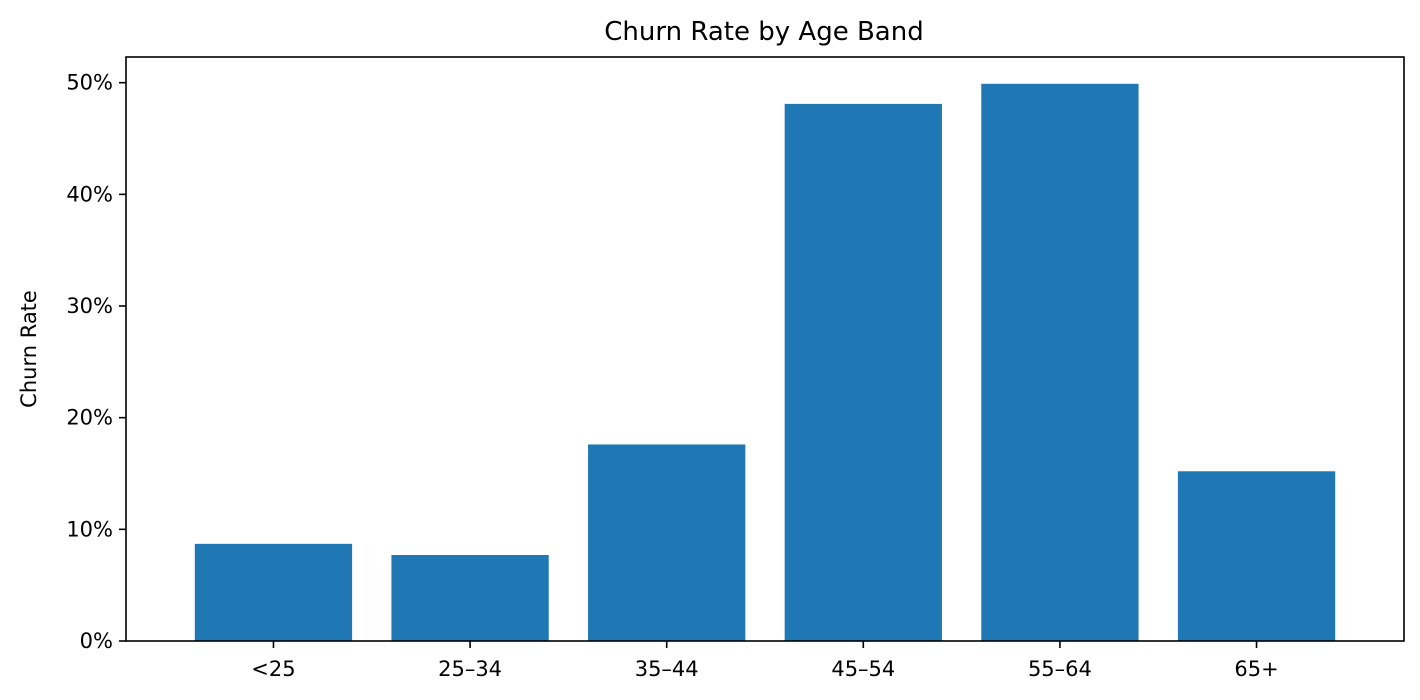 This screenshot has width=1420, height=700. What do you see at coordinates (1060, 669) in the screenshot?
I see `x-tick-label: 55–64` at bounding box center [1060, 669].